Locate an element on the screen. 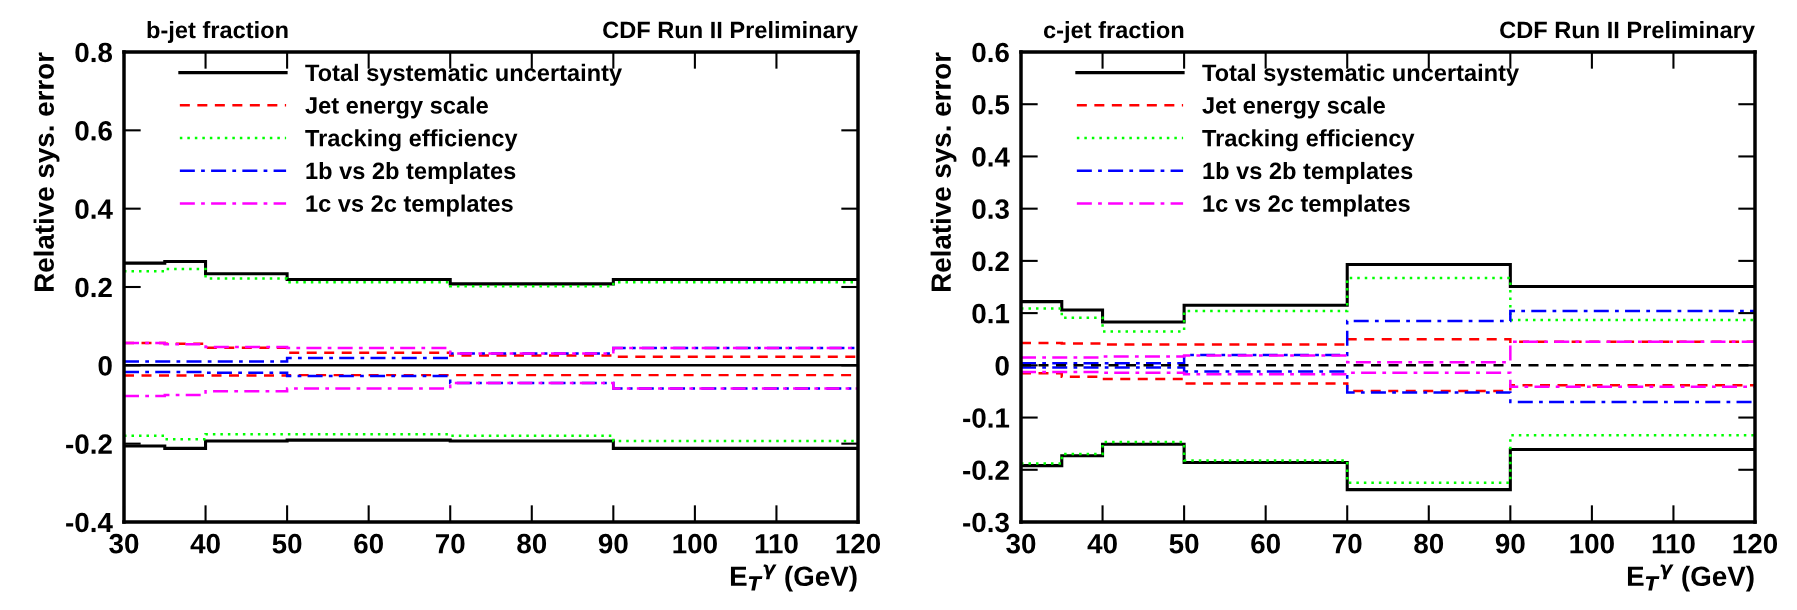 Image resolution: width=1797 pixels, height=610 pixels. y-tick-label: -0.1 is located at coordinates (986, 418).